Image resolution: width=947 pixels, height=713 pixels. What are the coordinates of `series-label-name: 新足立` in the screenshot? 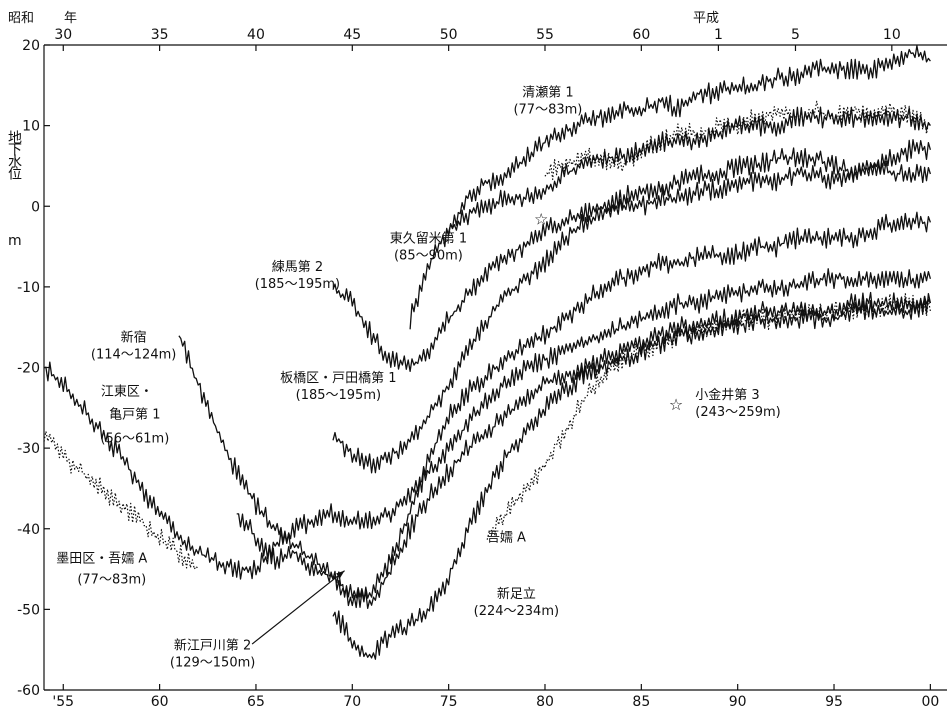 It's located at (516, 594).